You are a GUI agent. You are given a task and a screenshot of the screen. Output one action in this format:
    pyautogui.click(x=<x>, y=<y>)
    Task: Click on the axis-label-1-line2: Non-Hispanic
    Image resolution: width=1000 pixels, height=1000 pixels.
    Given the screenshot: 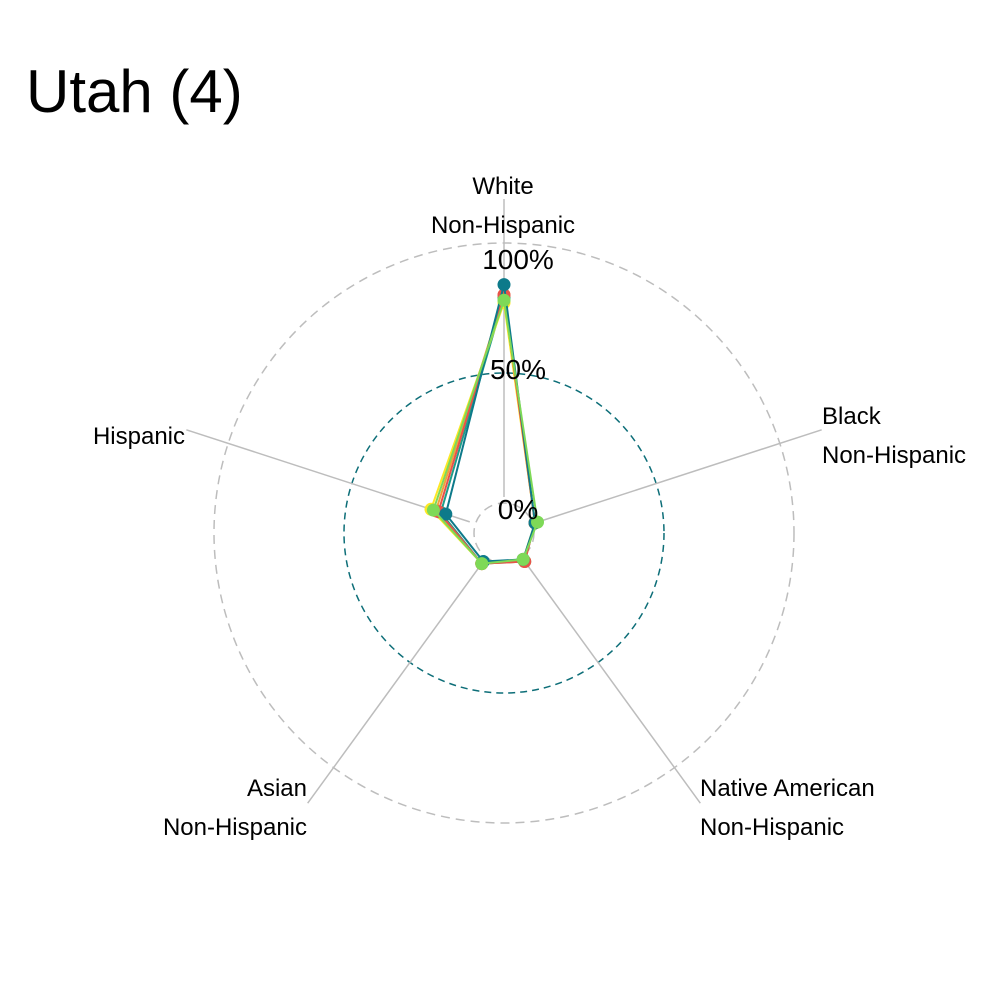 What is the action you would take?
    pyautogui.click(x=894, y=455)
    